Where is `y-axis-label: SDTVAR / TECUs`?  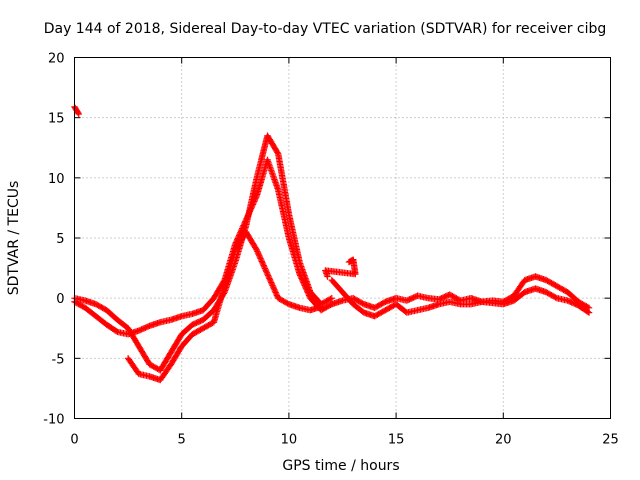
y-axis-label: SDTVAR / TECUs is located at coordinates (14, 238).